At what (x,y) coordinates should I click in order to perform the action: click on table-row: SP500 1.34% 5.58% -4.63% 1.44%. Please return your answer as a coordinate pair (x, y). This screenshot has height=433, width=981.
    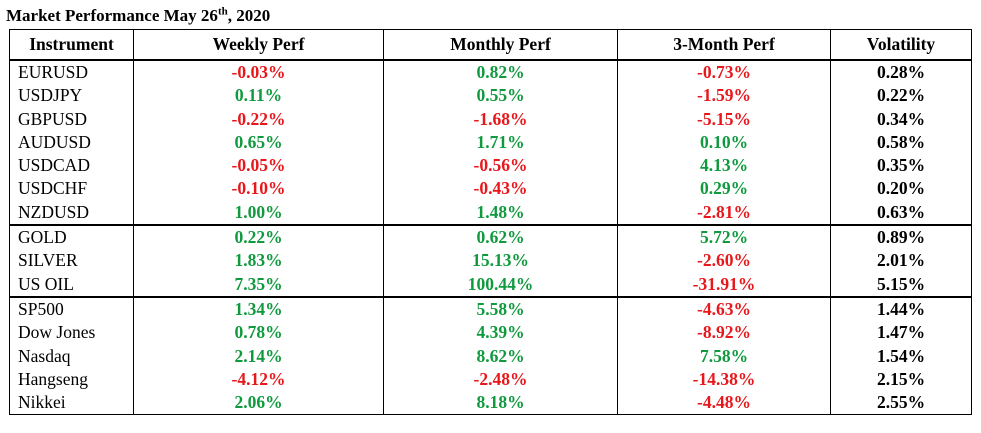
    Looking at the image, I should click on (490, 309).